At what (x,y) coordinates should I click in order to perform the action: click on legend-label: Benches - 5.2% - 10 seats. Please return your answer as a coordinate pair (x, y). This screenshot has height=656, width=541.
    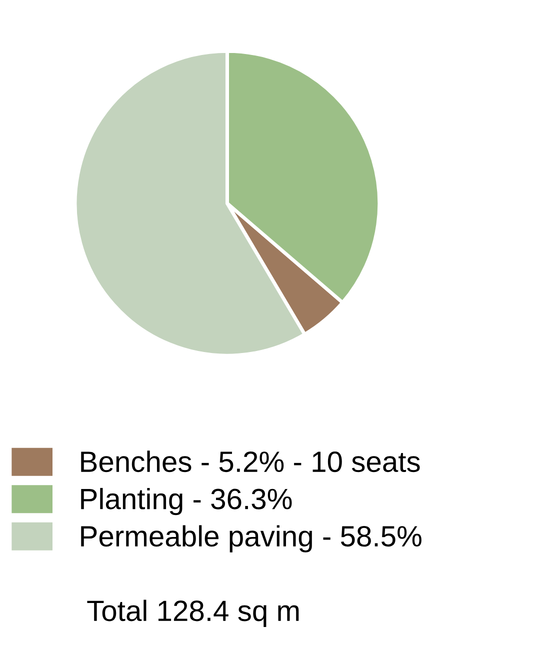
    Looking at the image, I should click on (250, 461).